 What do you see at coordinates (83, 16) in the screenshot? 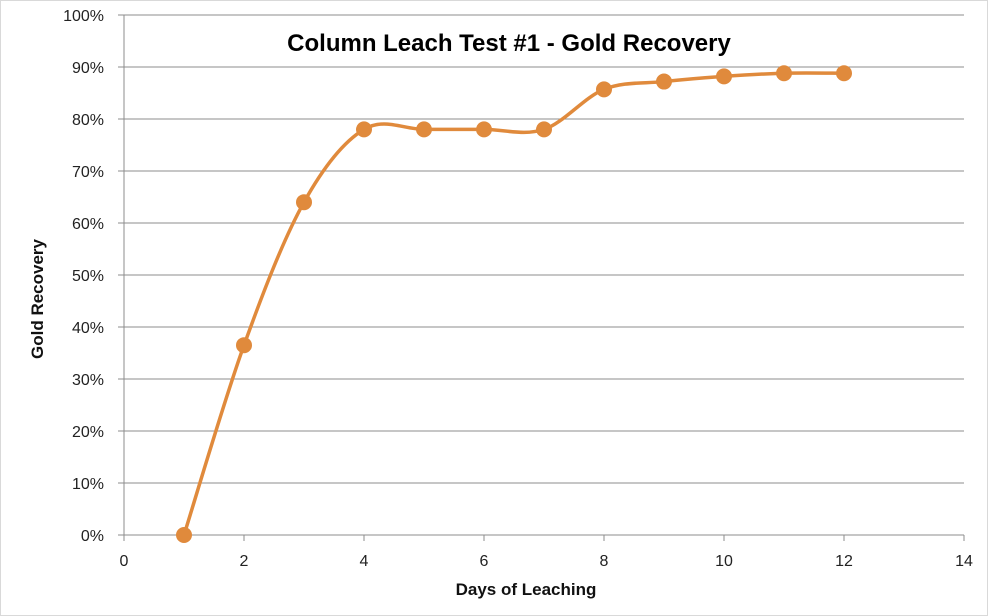
I see `y-tick-label: 100%` at bounding box center [83, 16].